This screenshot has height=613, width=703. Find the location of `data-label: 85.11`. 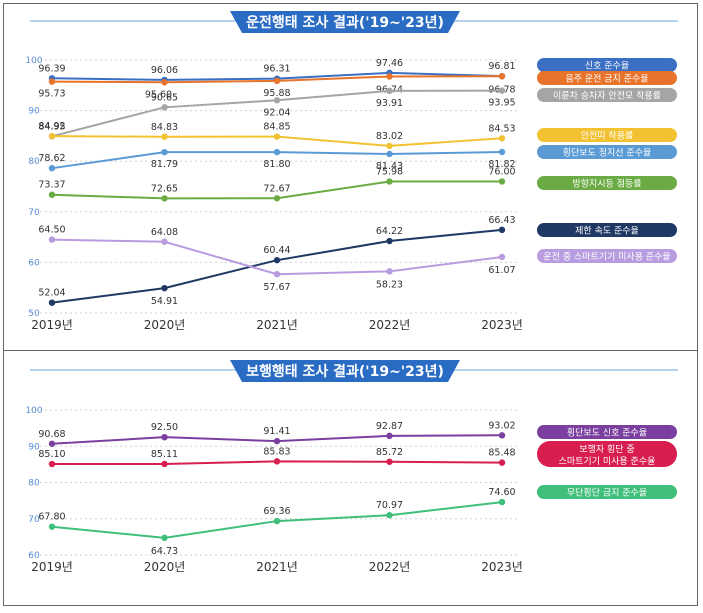

data-label: 85.11 is located at coordinates (164, 454).